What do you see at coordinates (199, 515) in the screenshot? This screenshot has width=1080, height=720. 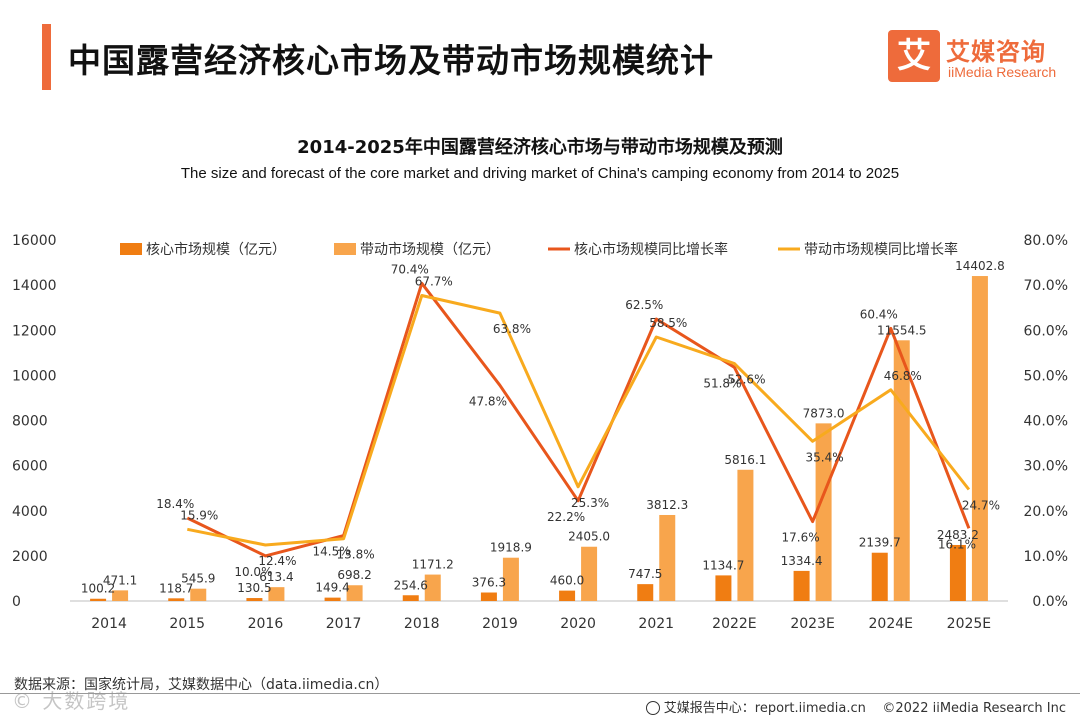 I see `line-value-label: 15.9%` at bounding box center [199, 515].